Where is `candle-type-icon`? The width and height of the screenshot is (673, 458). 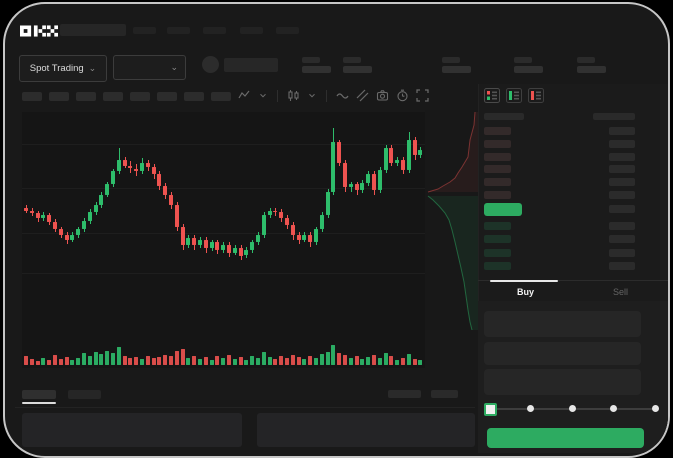 candle-type-icon is located at coordinates (293, 95).